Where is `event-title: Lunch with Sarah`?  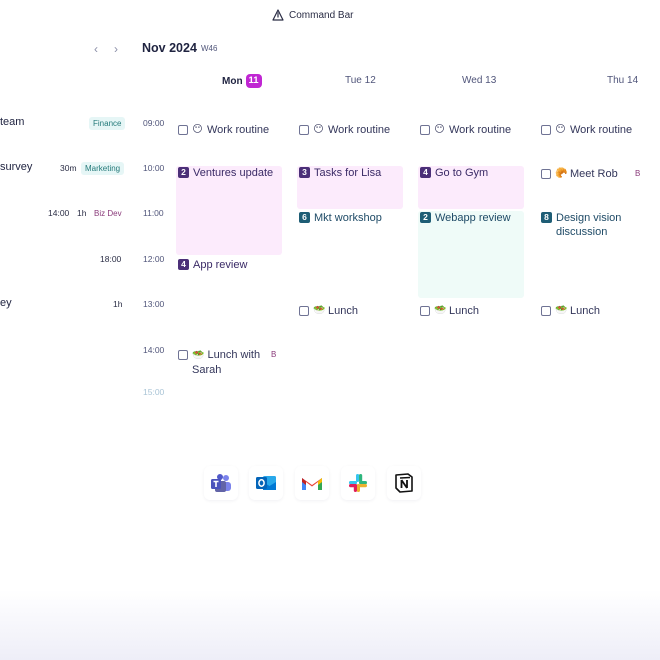 event-title: Lunch with Sarah is located at coordinates (226, 362).